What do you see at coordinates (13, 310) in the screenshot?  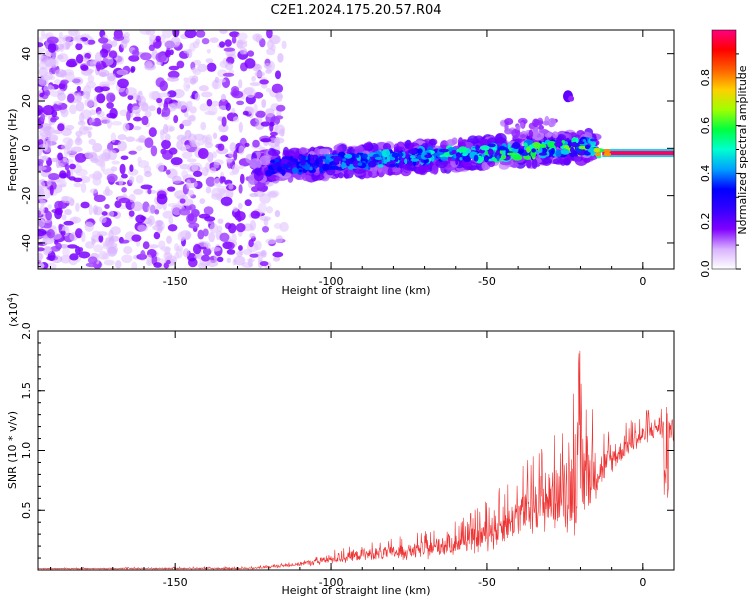 I see `snr-scale-label: (x104)` at bounding box center [13, 310].